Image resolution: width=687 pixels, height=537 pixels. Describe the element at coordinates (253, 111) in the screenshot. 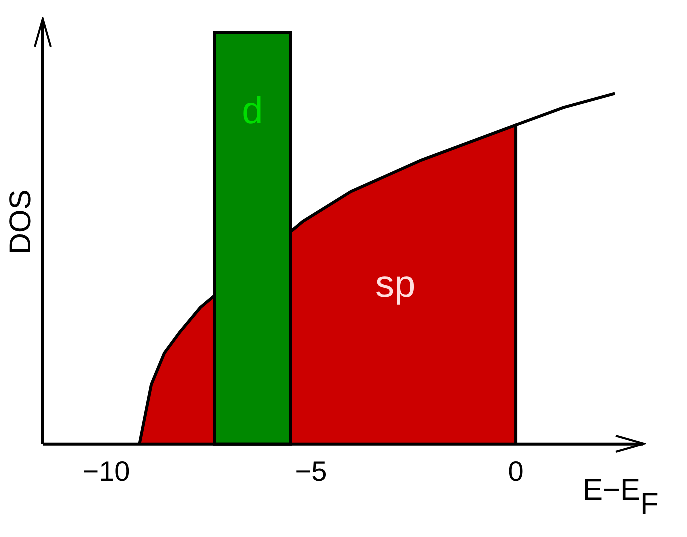

I see `band-label: d` at that location.